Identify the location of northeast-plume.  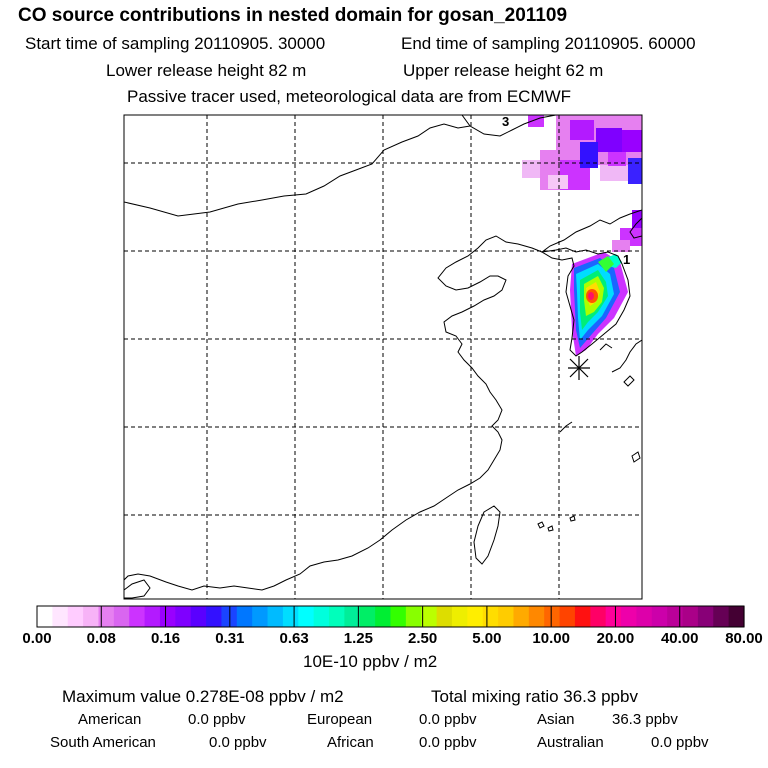
(582, 183).